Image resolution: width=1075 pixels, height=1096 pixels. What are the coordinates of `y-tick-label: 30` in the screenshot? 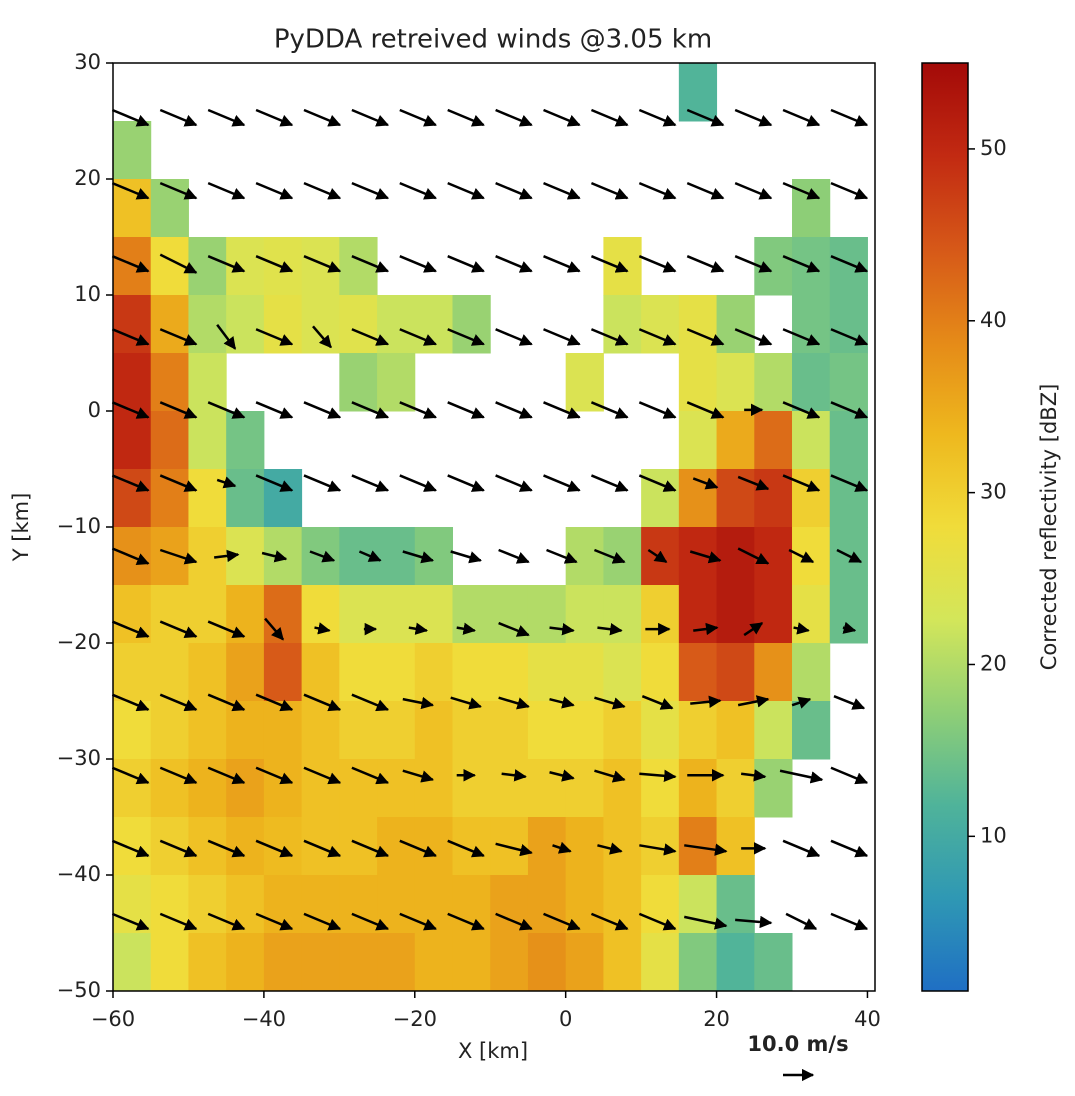 It's located at (87, 62).